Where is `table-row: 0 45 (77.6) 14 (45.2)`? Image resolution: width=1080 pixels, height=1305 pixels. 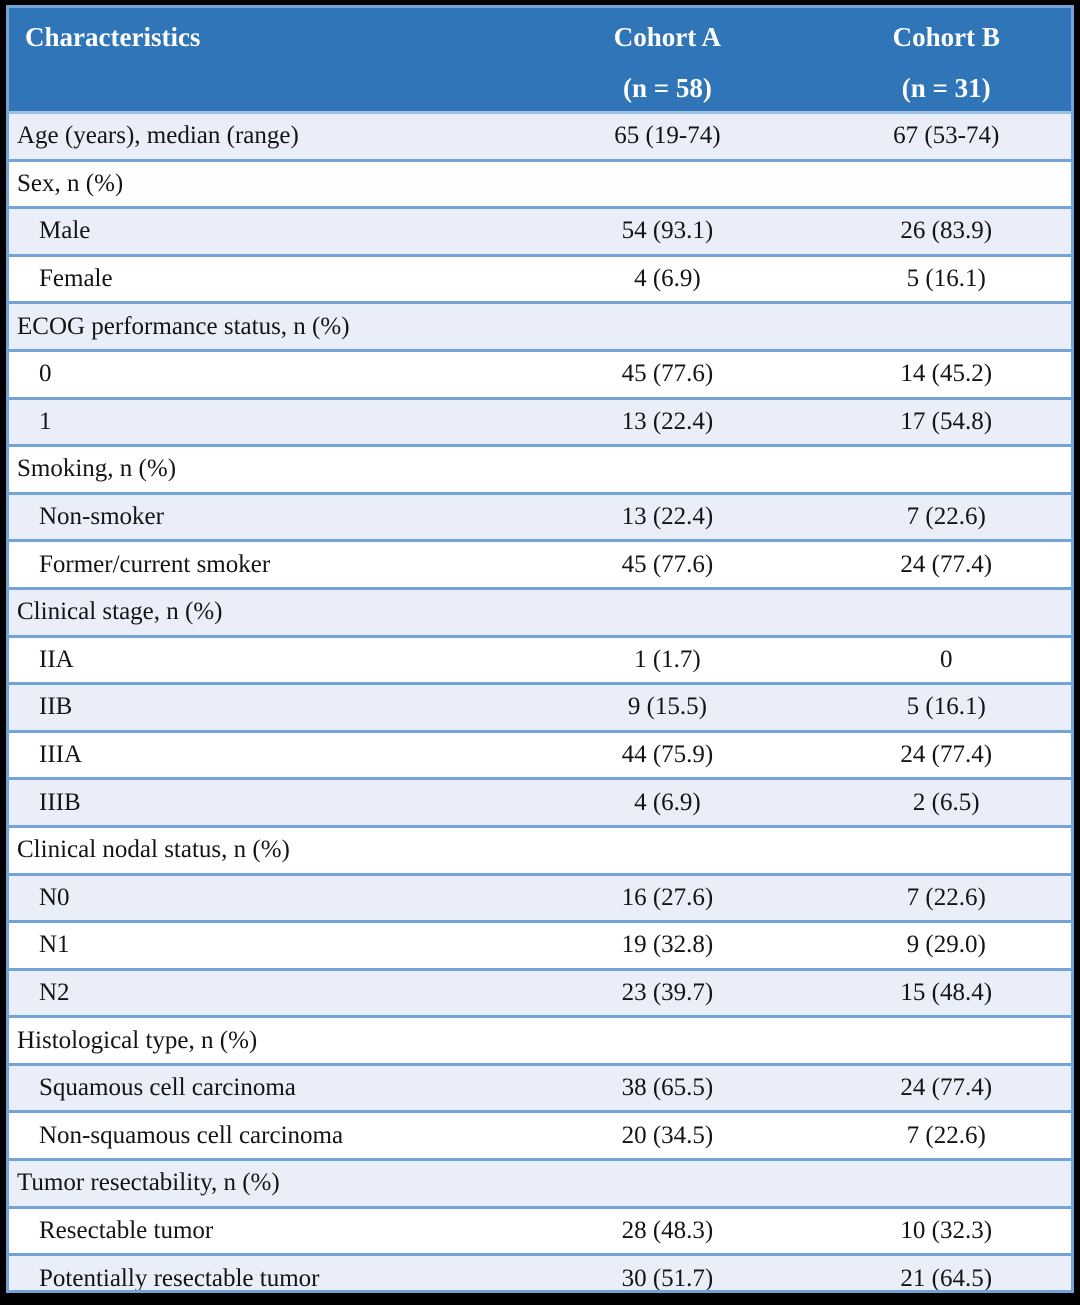
table-row: 0 45 (77.6) 14 (45.2) is located at coordinates (540, 375).